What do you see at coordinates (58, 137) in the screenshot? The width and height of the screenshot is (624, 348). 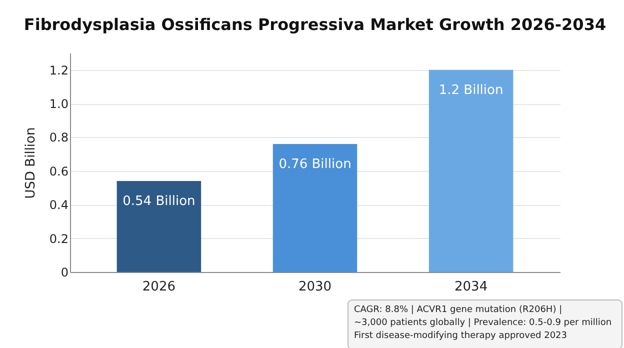 I see `y-tick-label: 0.8` at bounding box center [58, 137].